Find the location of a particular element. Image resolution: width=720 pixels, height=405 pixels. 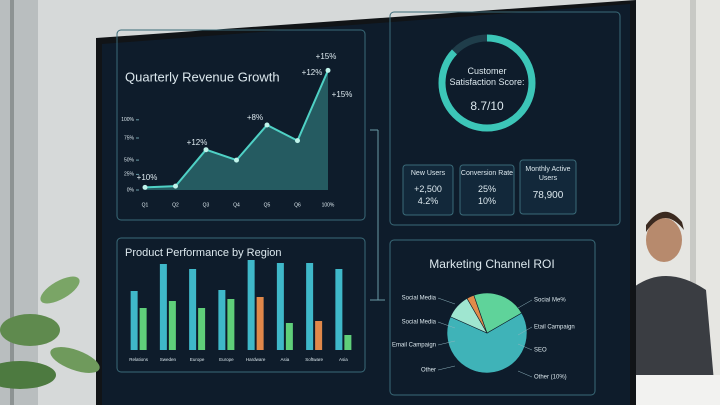

gauge-arc is located at coordinates (487, 83).